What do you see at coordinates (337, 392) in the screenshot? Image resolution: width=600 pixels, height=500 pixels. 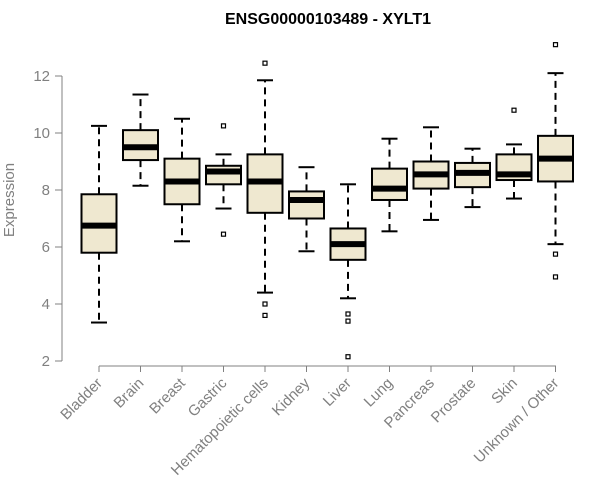 I see `x-tick-label: Liver` at bounding box center [337, 392].